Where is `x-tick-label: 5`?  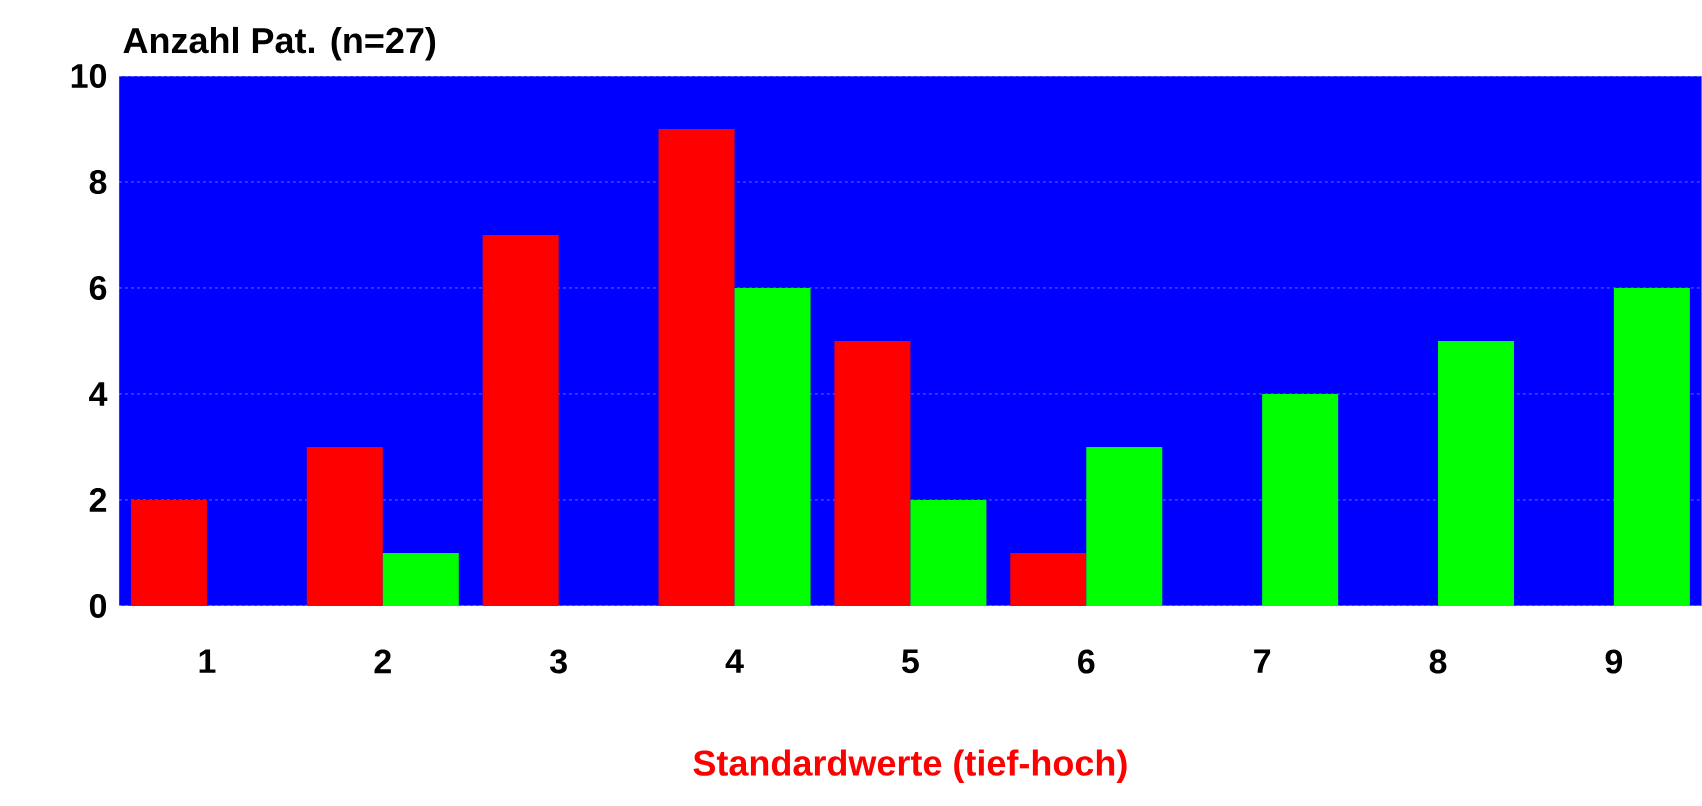 x-tick-label: 5 is located at coordinates (910, 661).